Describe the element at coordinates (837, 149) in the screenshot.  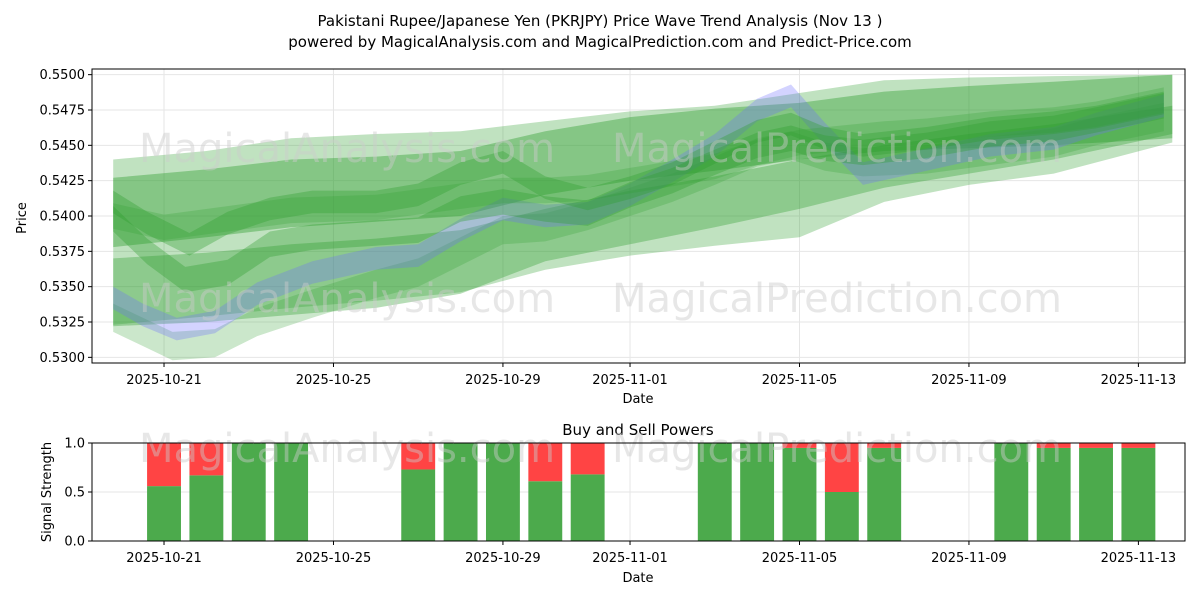
I see `watermark-right-top: MagicalPrediction.com` at that location.